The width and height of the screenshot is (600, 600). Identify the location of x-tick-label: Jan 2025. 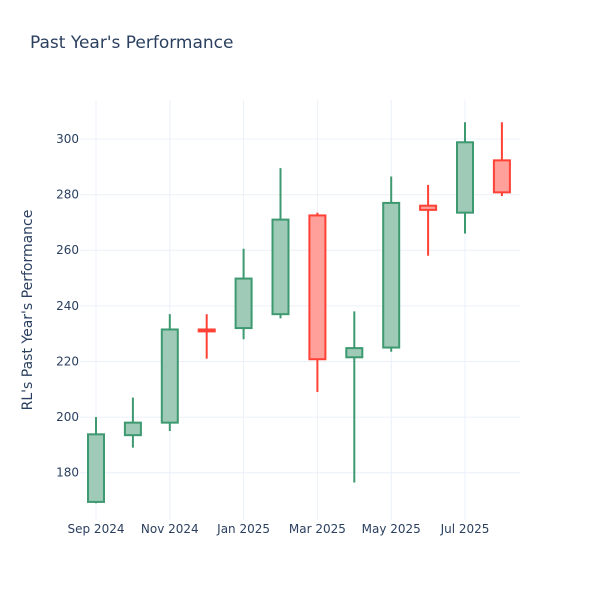
(243, 529).